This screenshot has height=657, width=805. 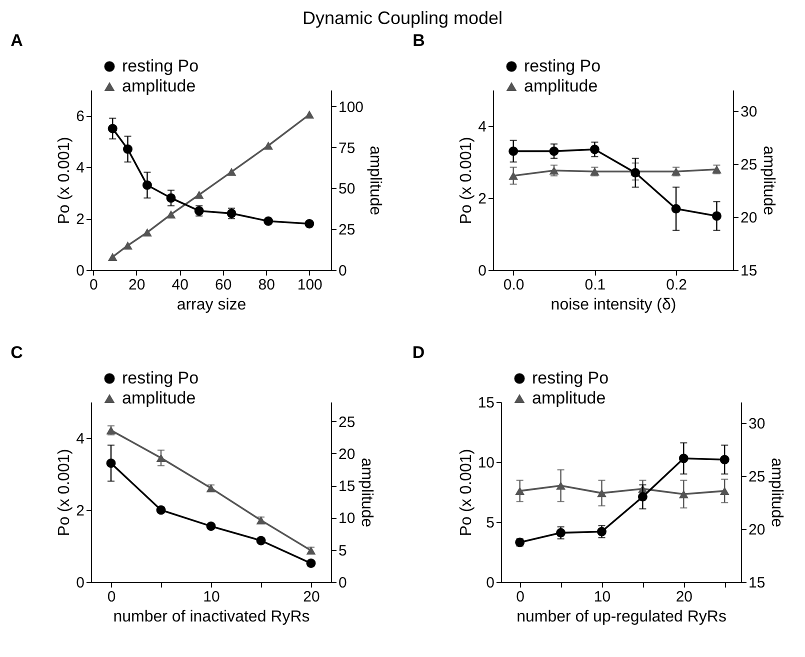 What do you see at coordinates (347, 189) in the screenshot?
I see `y2-tick-label: 50` at bounding box center [347, 189].